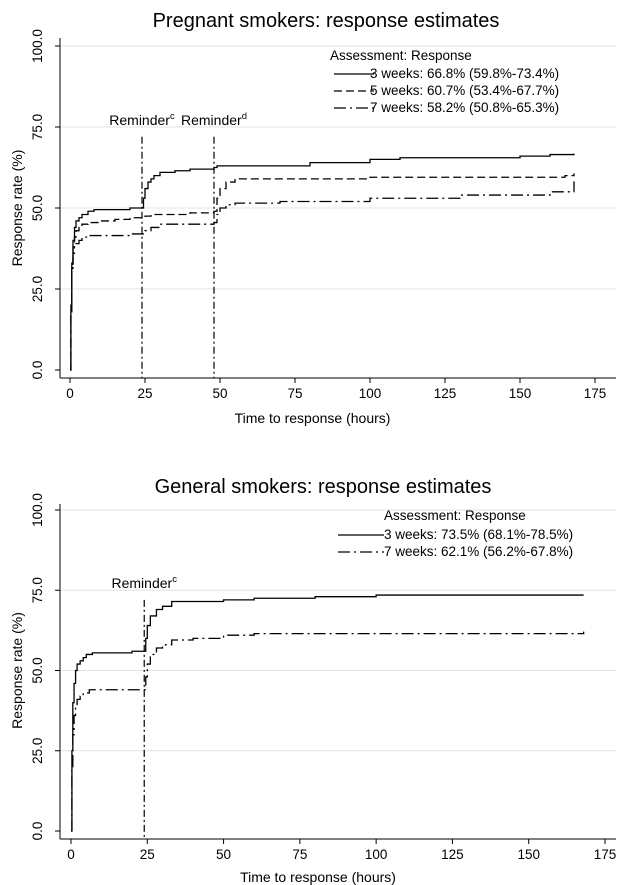 The image size is (618, 885). I want to click on pregnant-x-tick-label: 50, so click(219, 393).